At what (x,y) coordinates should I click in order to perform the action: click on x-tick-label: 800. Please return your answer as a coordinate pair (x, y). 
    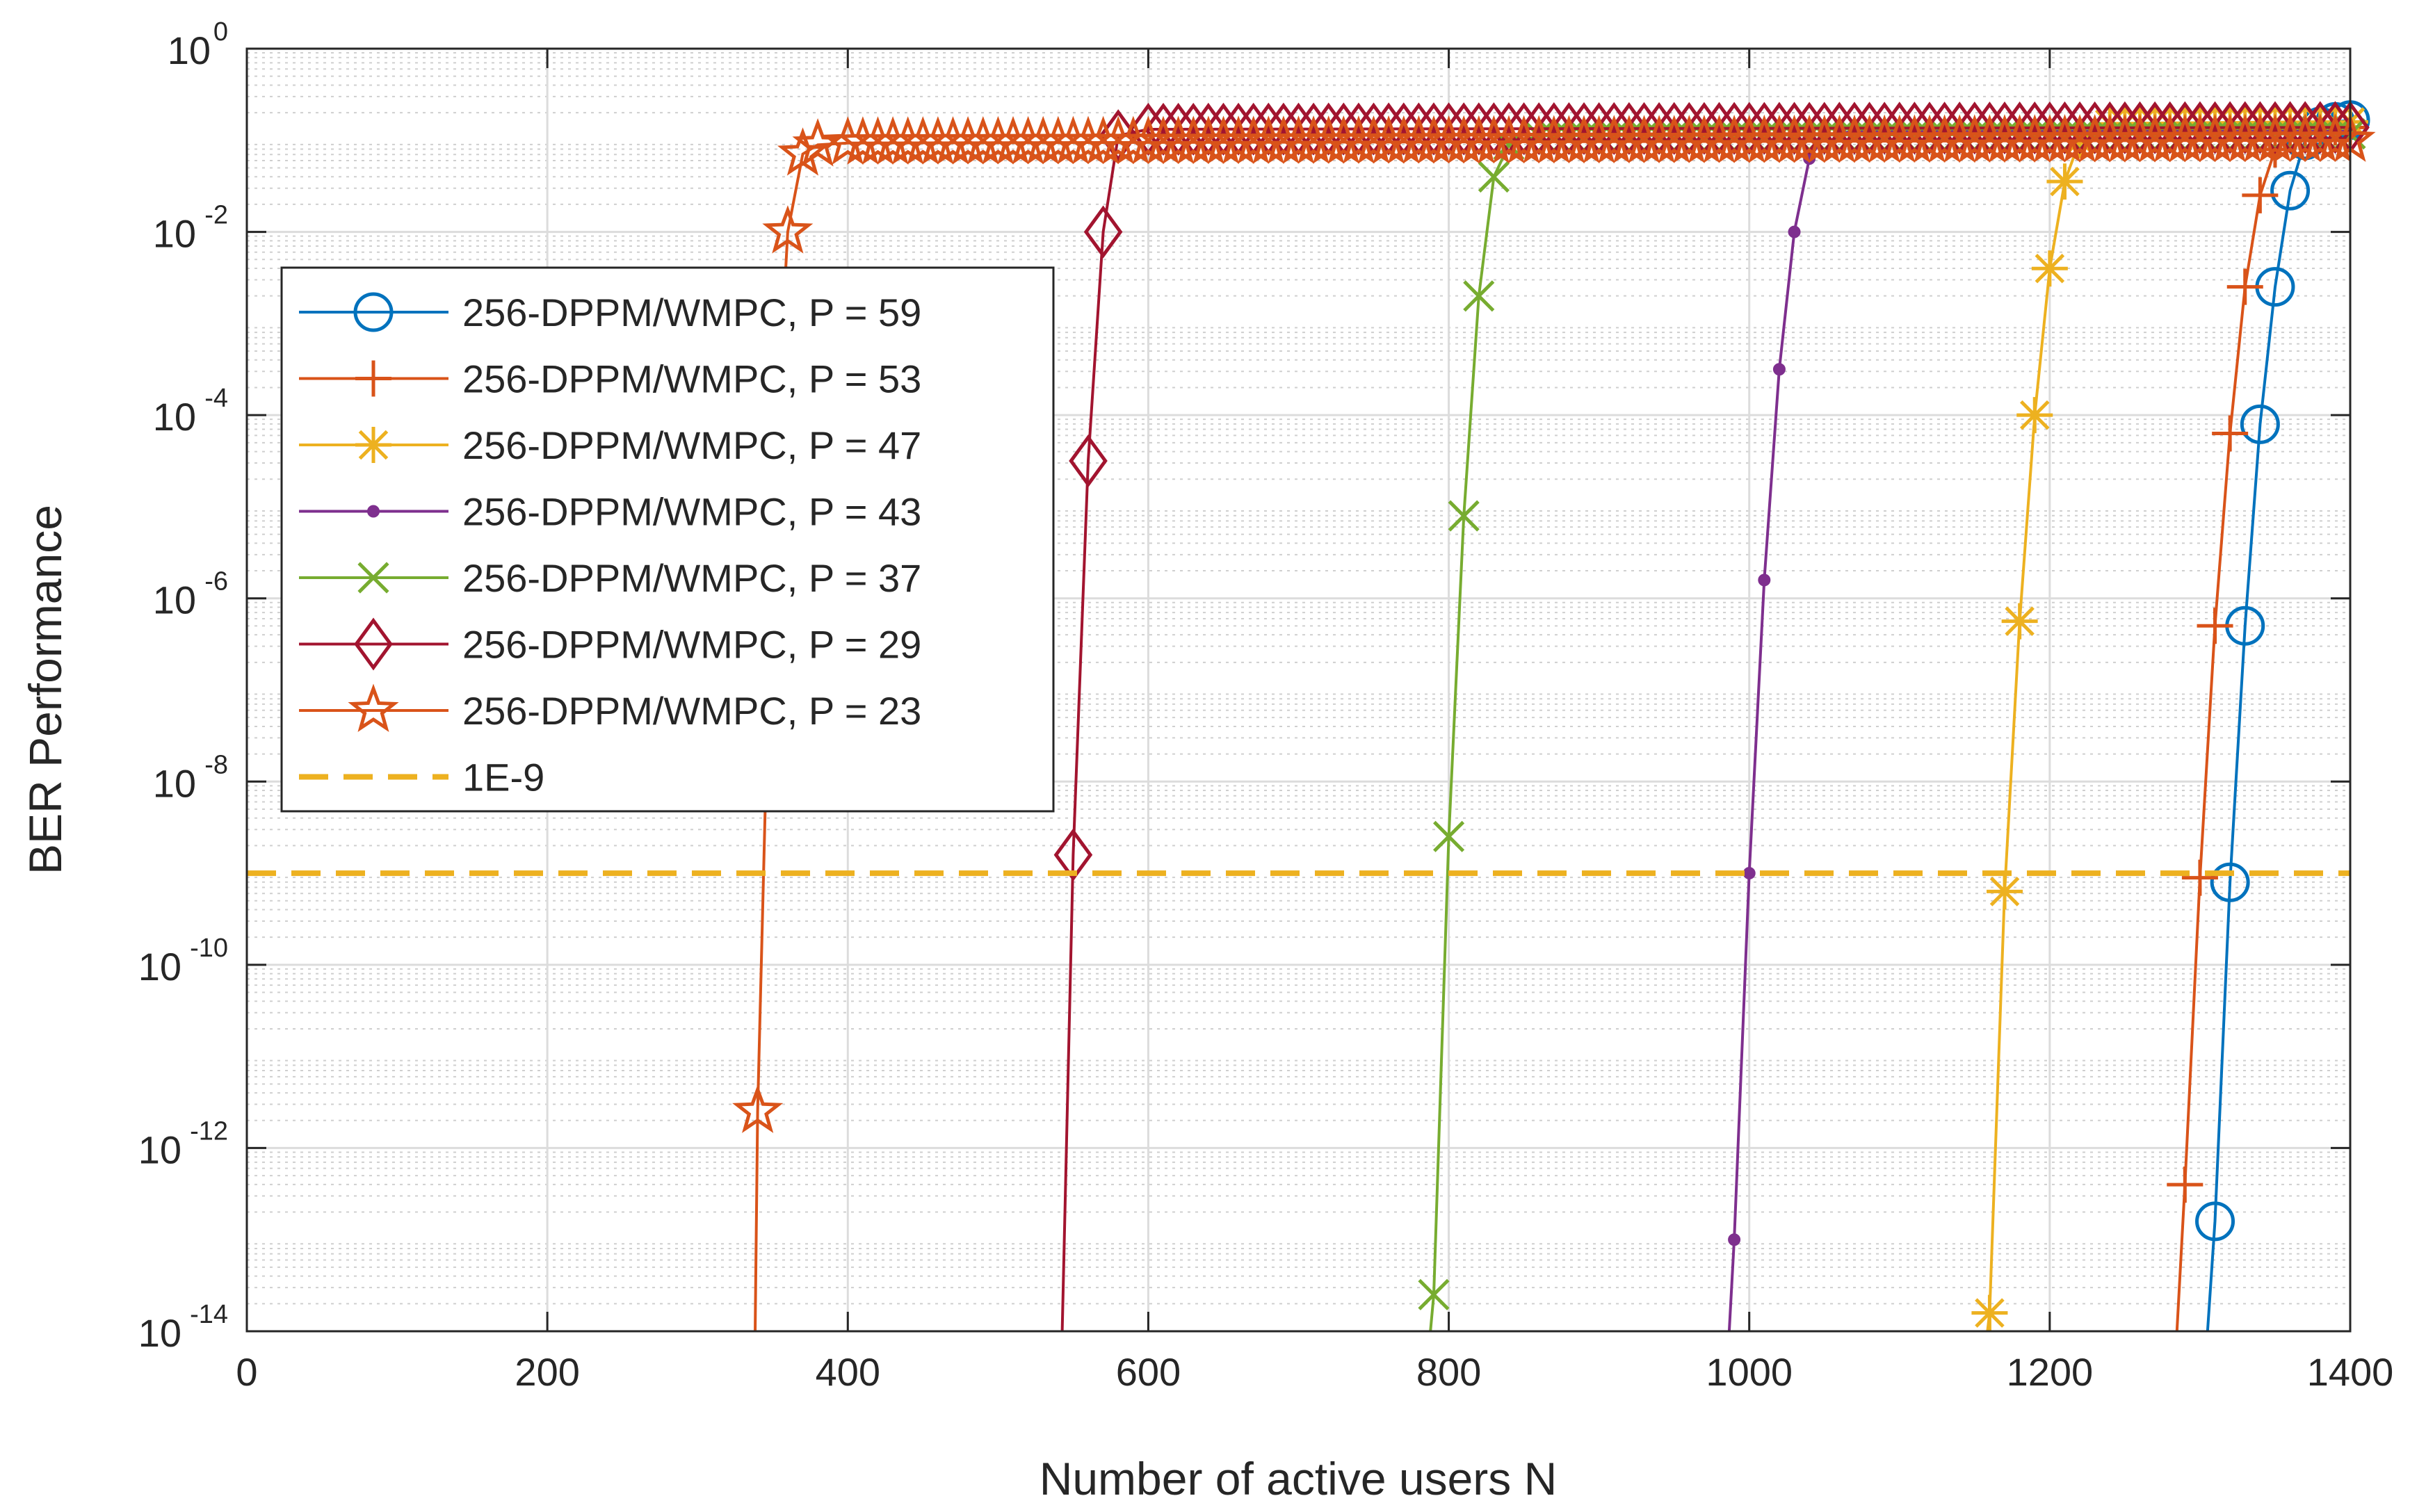
    Looking at the image, I should click on (1448, 1372).